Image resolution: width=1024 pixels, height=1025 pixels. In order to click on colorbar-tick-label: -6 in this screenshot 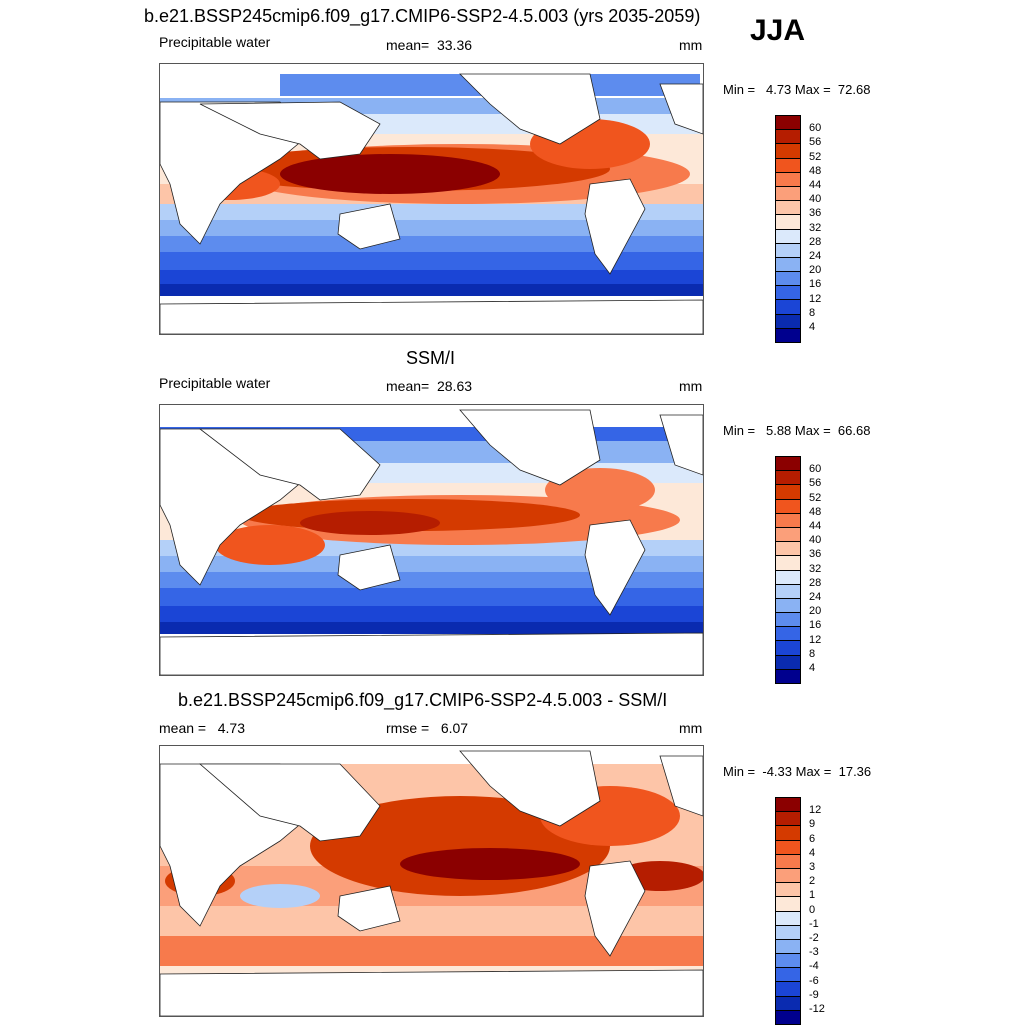, I will do `click(814, 980)`.